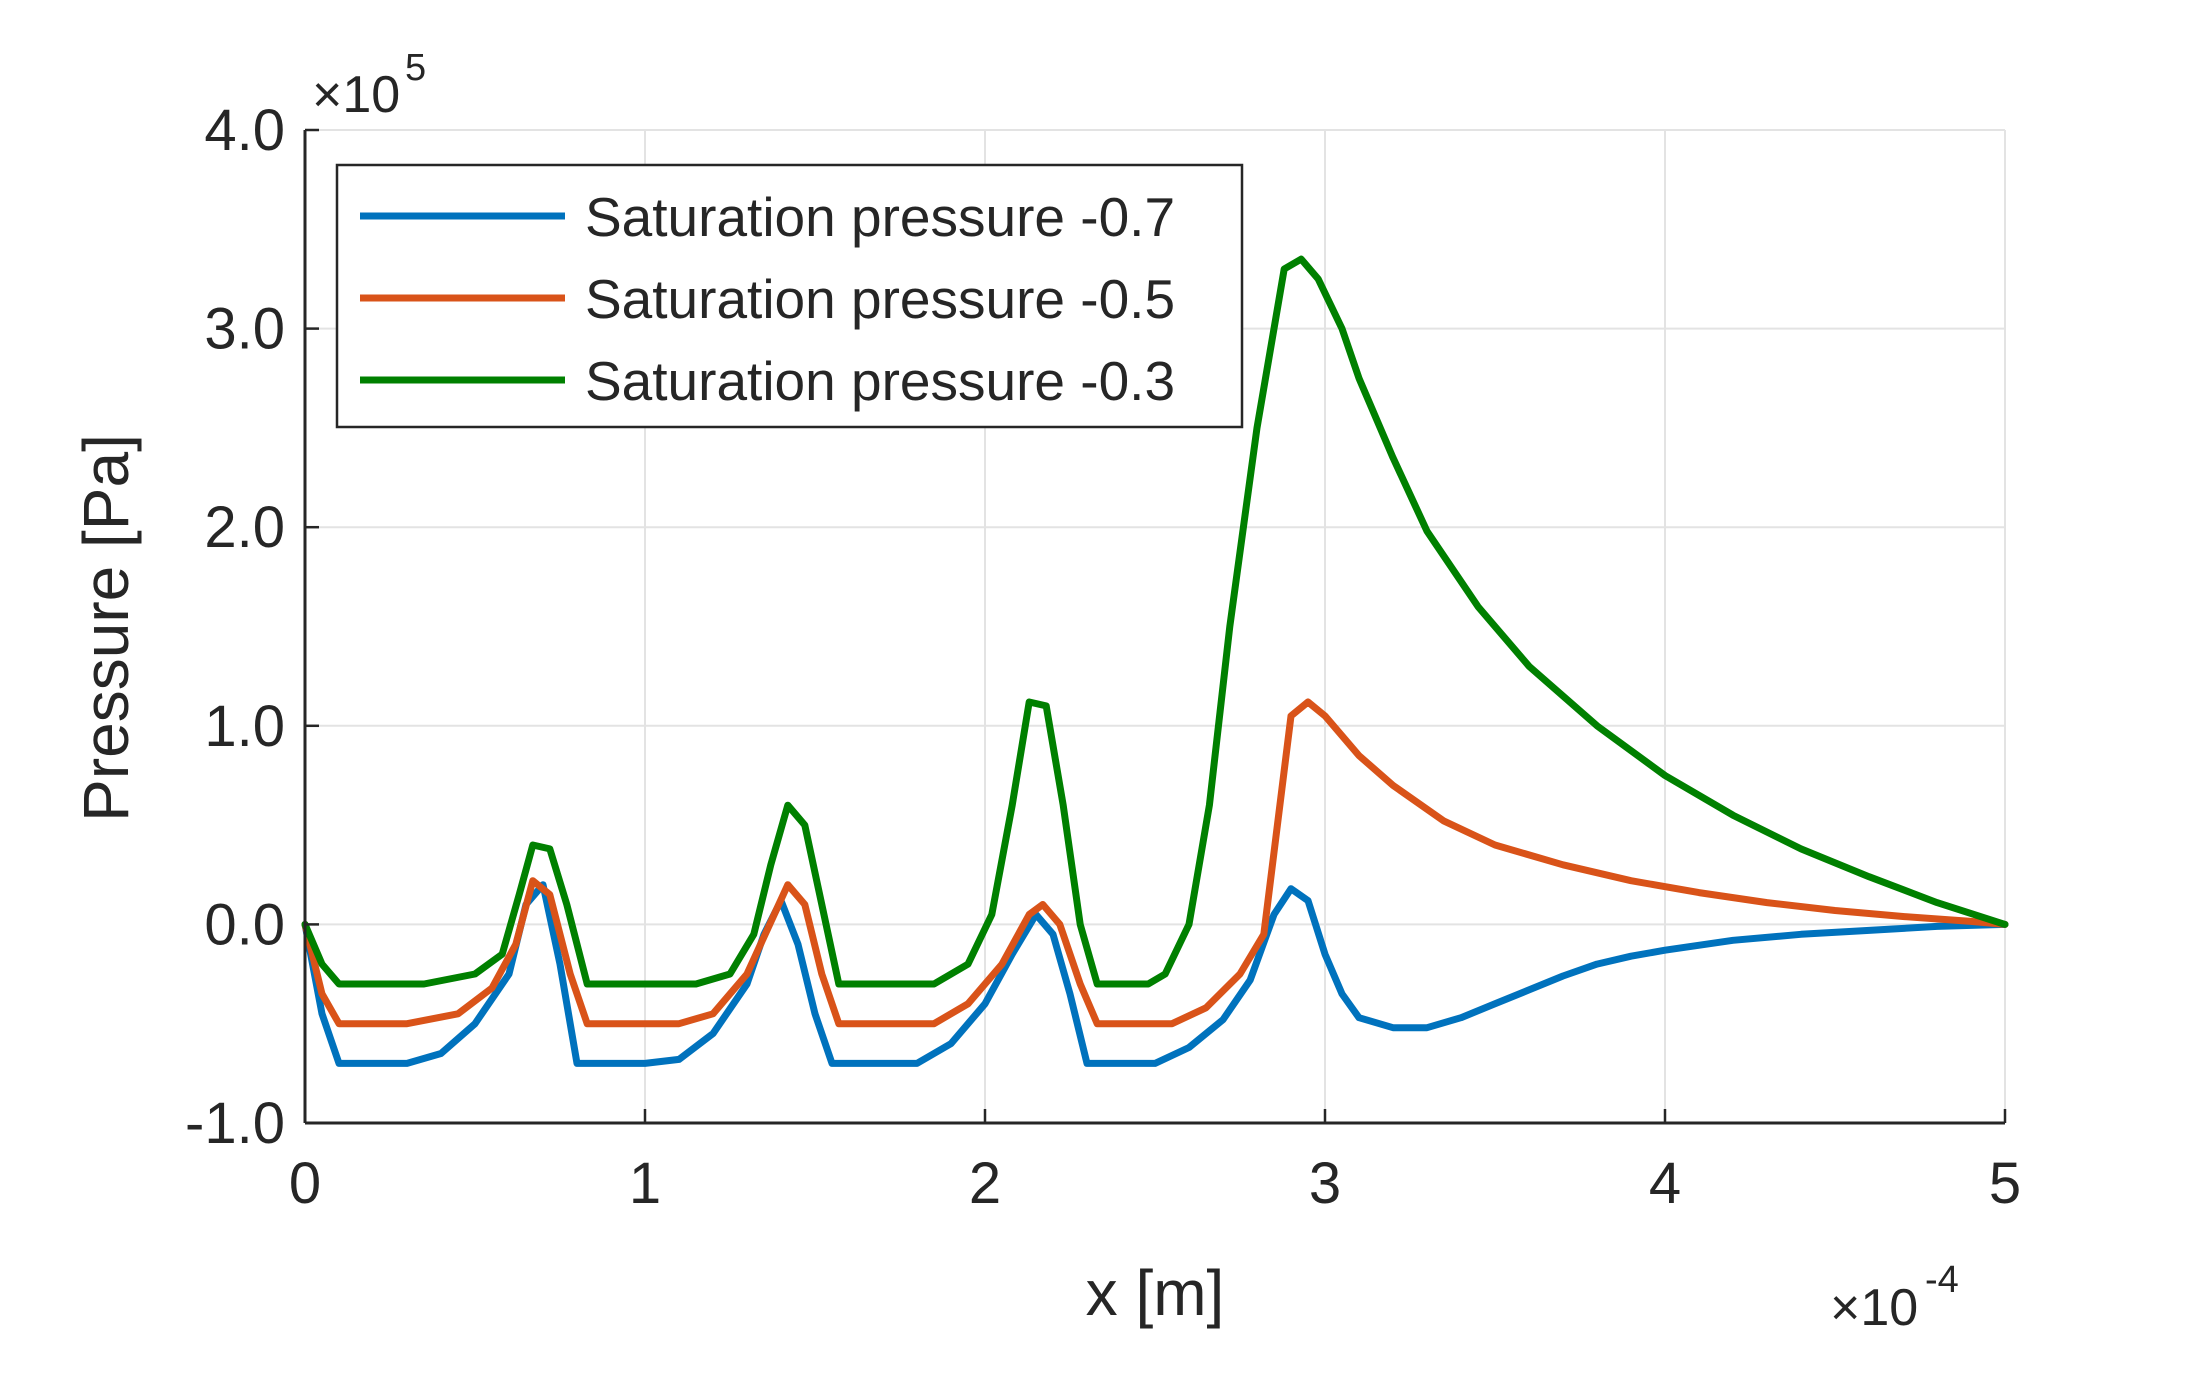 The height and width of the screenshot is (1376, 2188). I want to click on x-multiplier-exponent: -4, so click(1942, 1280).